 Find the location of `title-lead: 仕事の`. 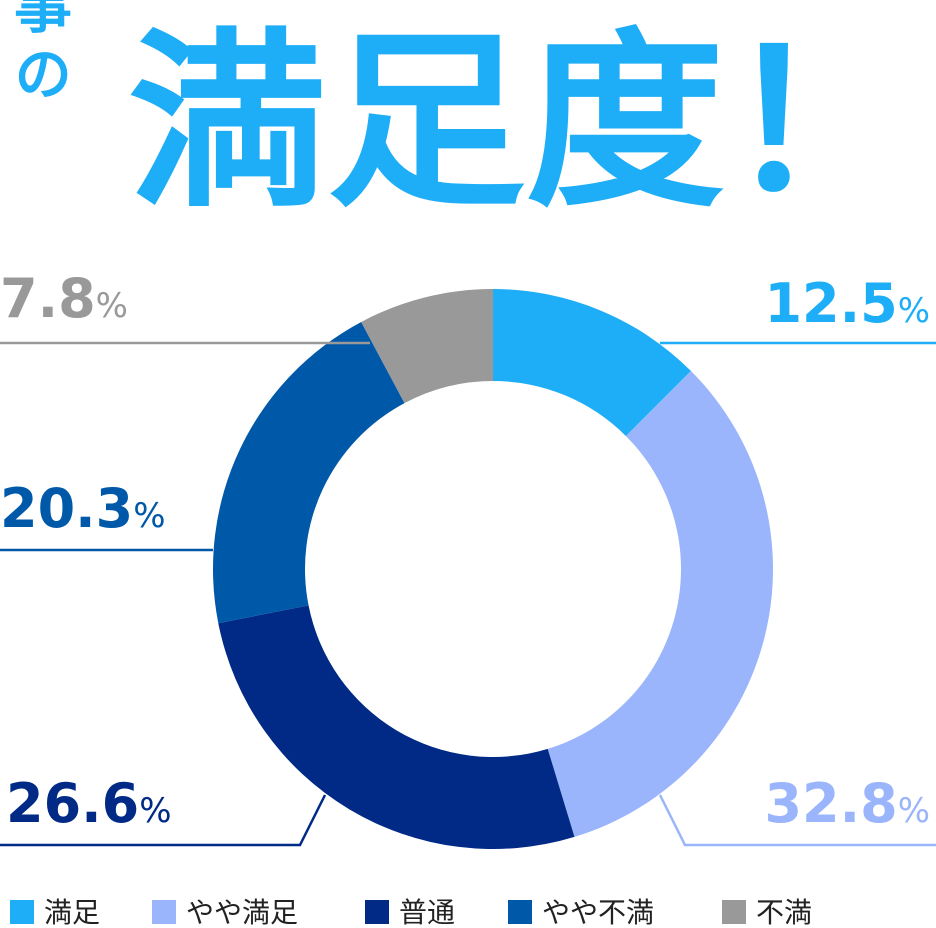

title-lead: 仕事の is located at coordinates (38, 56).